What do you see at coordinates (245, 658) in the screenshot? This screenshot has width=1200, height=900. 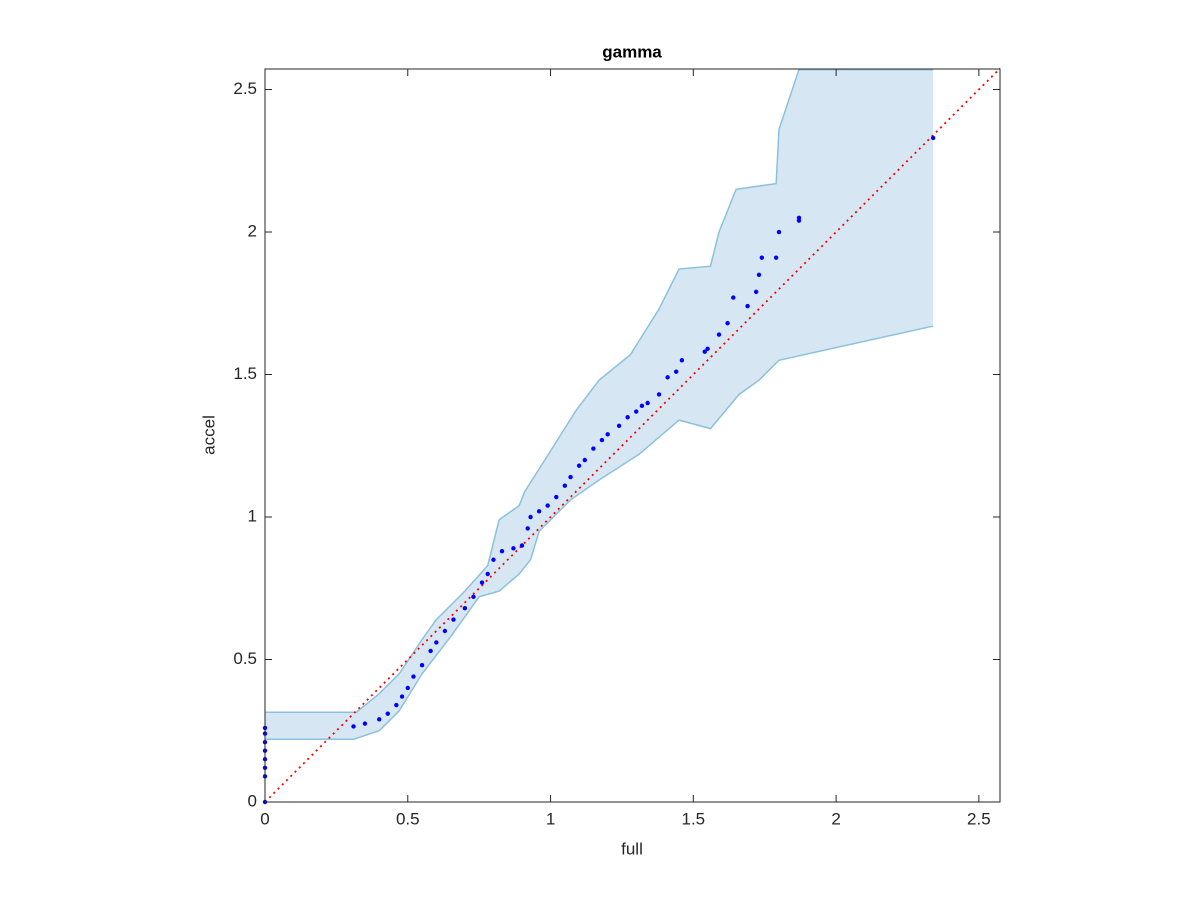 I see `y-tick-label: 0.5` at bounding box center [245, 658].